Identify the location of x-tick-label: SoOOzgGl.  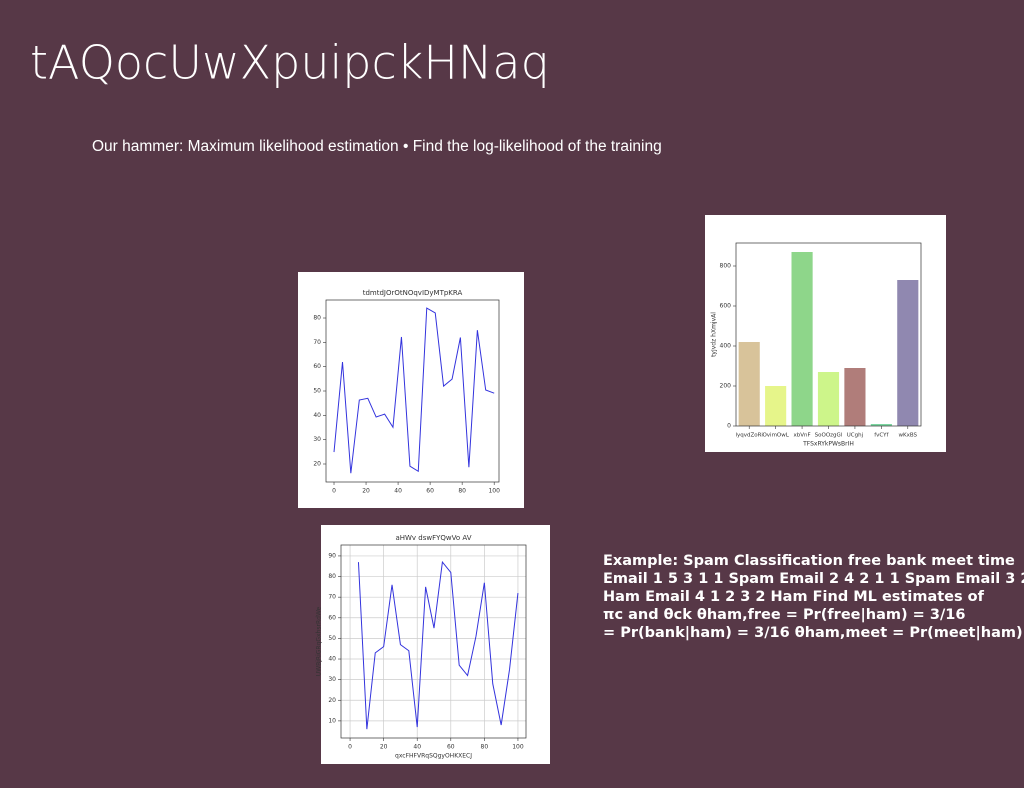
(829, 436).